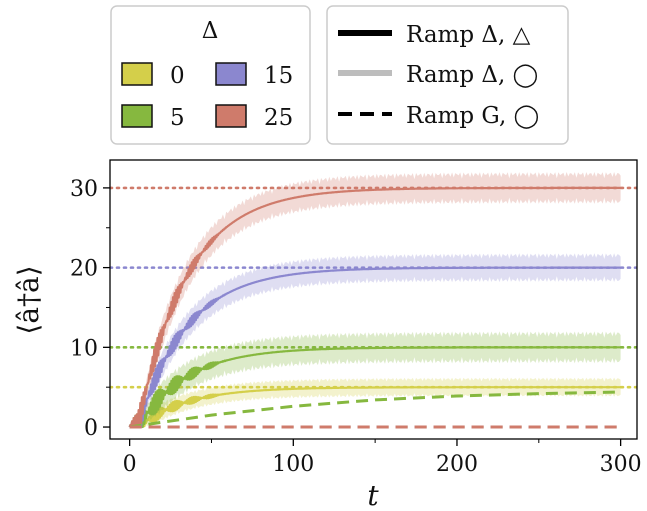 This screenshot has width=647, height=511. I want to click on legend-delta-frame, so click(210, 75).